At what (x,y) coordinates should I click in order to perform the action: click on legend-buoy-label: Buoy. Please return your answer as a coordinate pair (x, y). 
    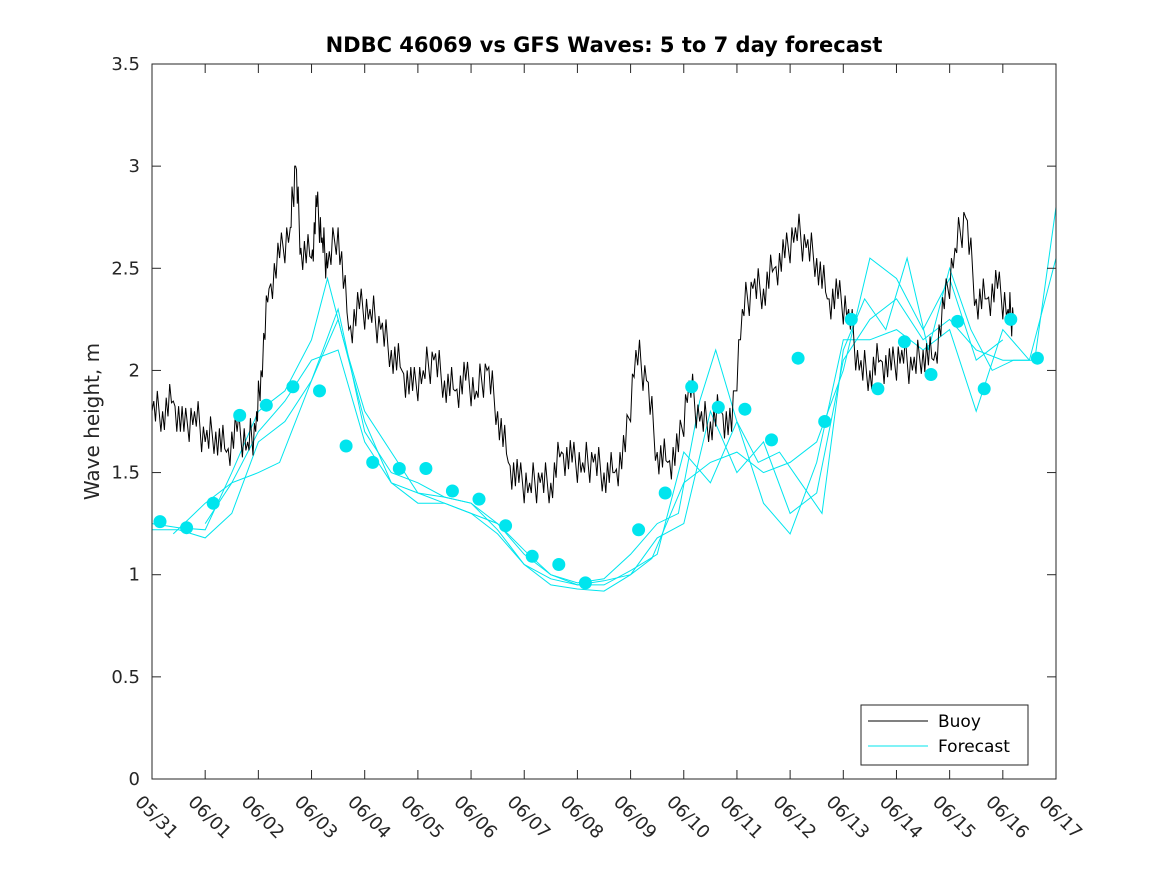
    Looking at the image, I should click on (959, 722).